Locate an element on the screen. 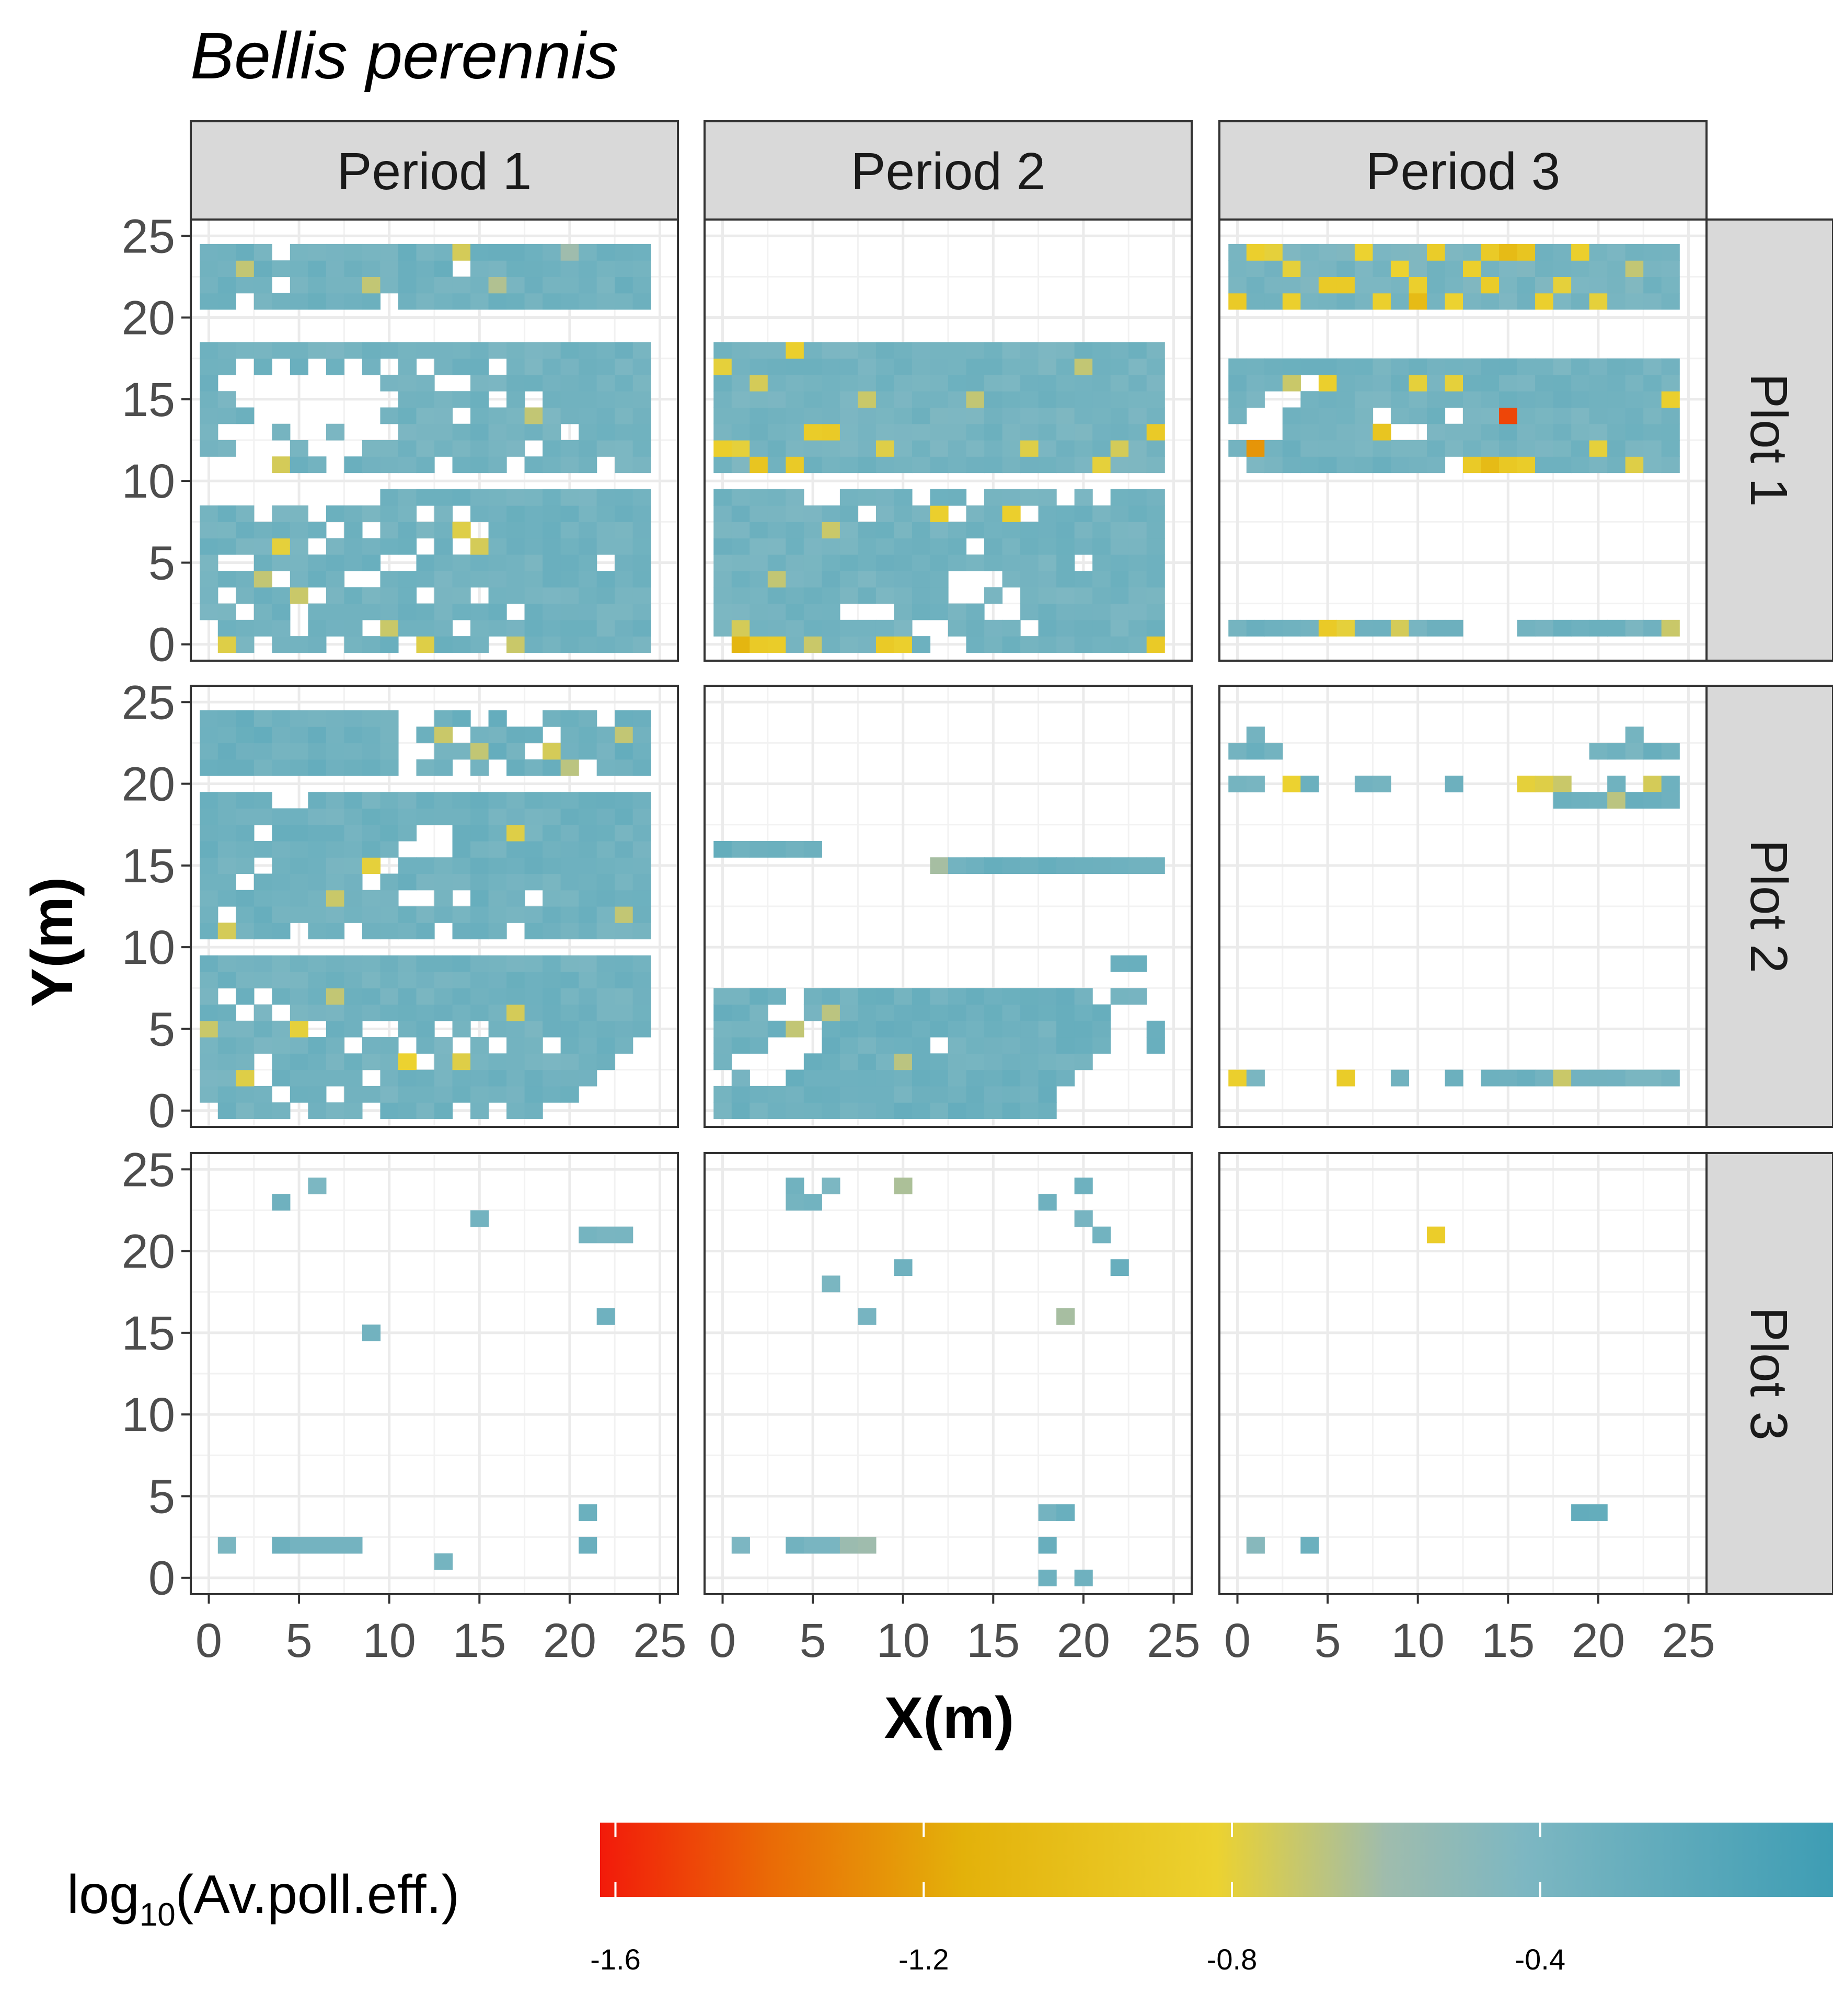 The image size is (1833, 2016). y-tick-label: 20 is located at coordinates (148, 784).